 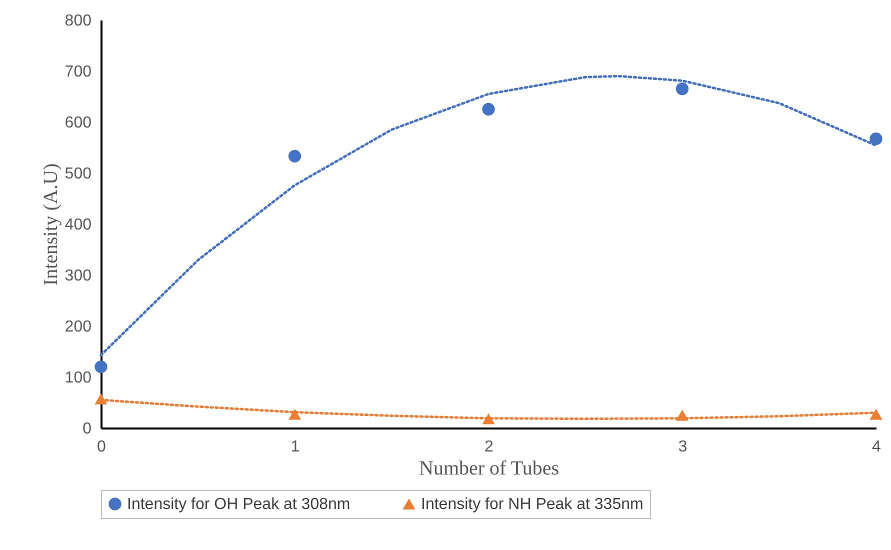 What do you see at coordinates (78, 72) in the screenshot?
I see `y-tick-label: 700` at bounding box center [78, 72].